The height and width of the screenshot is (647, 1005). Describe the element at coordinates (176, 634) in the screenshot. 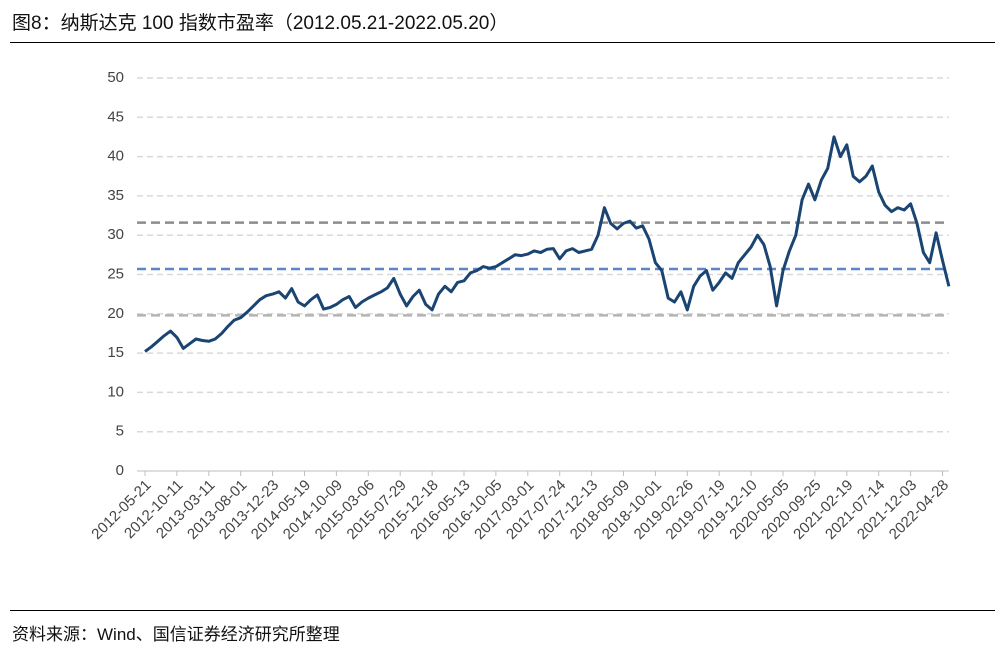

I see `source: 资料来源：Wind、国信证券经济研究所整理` at that location.